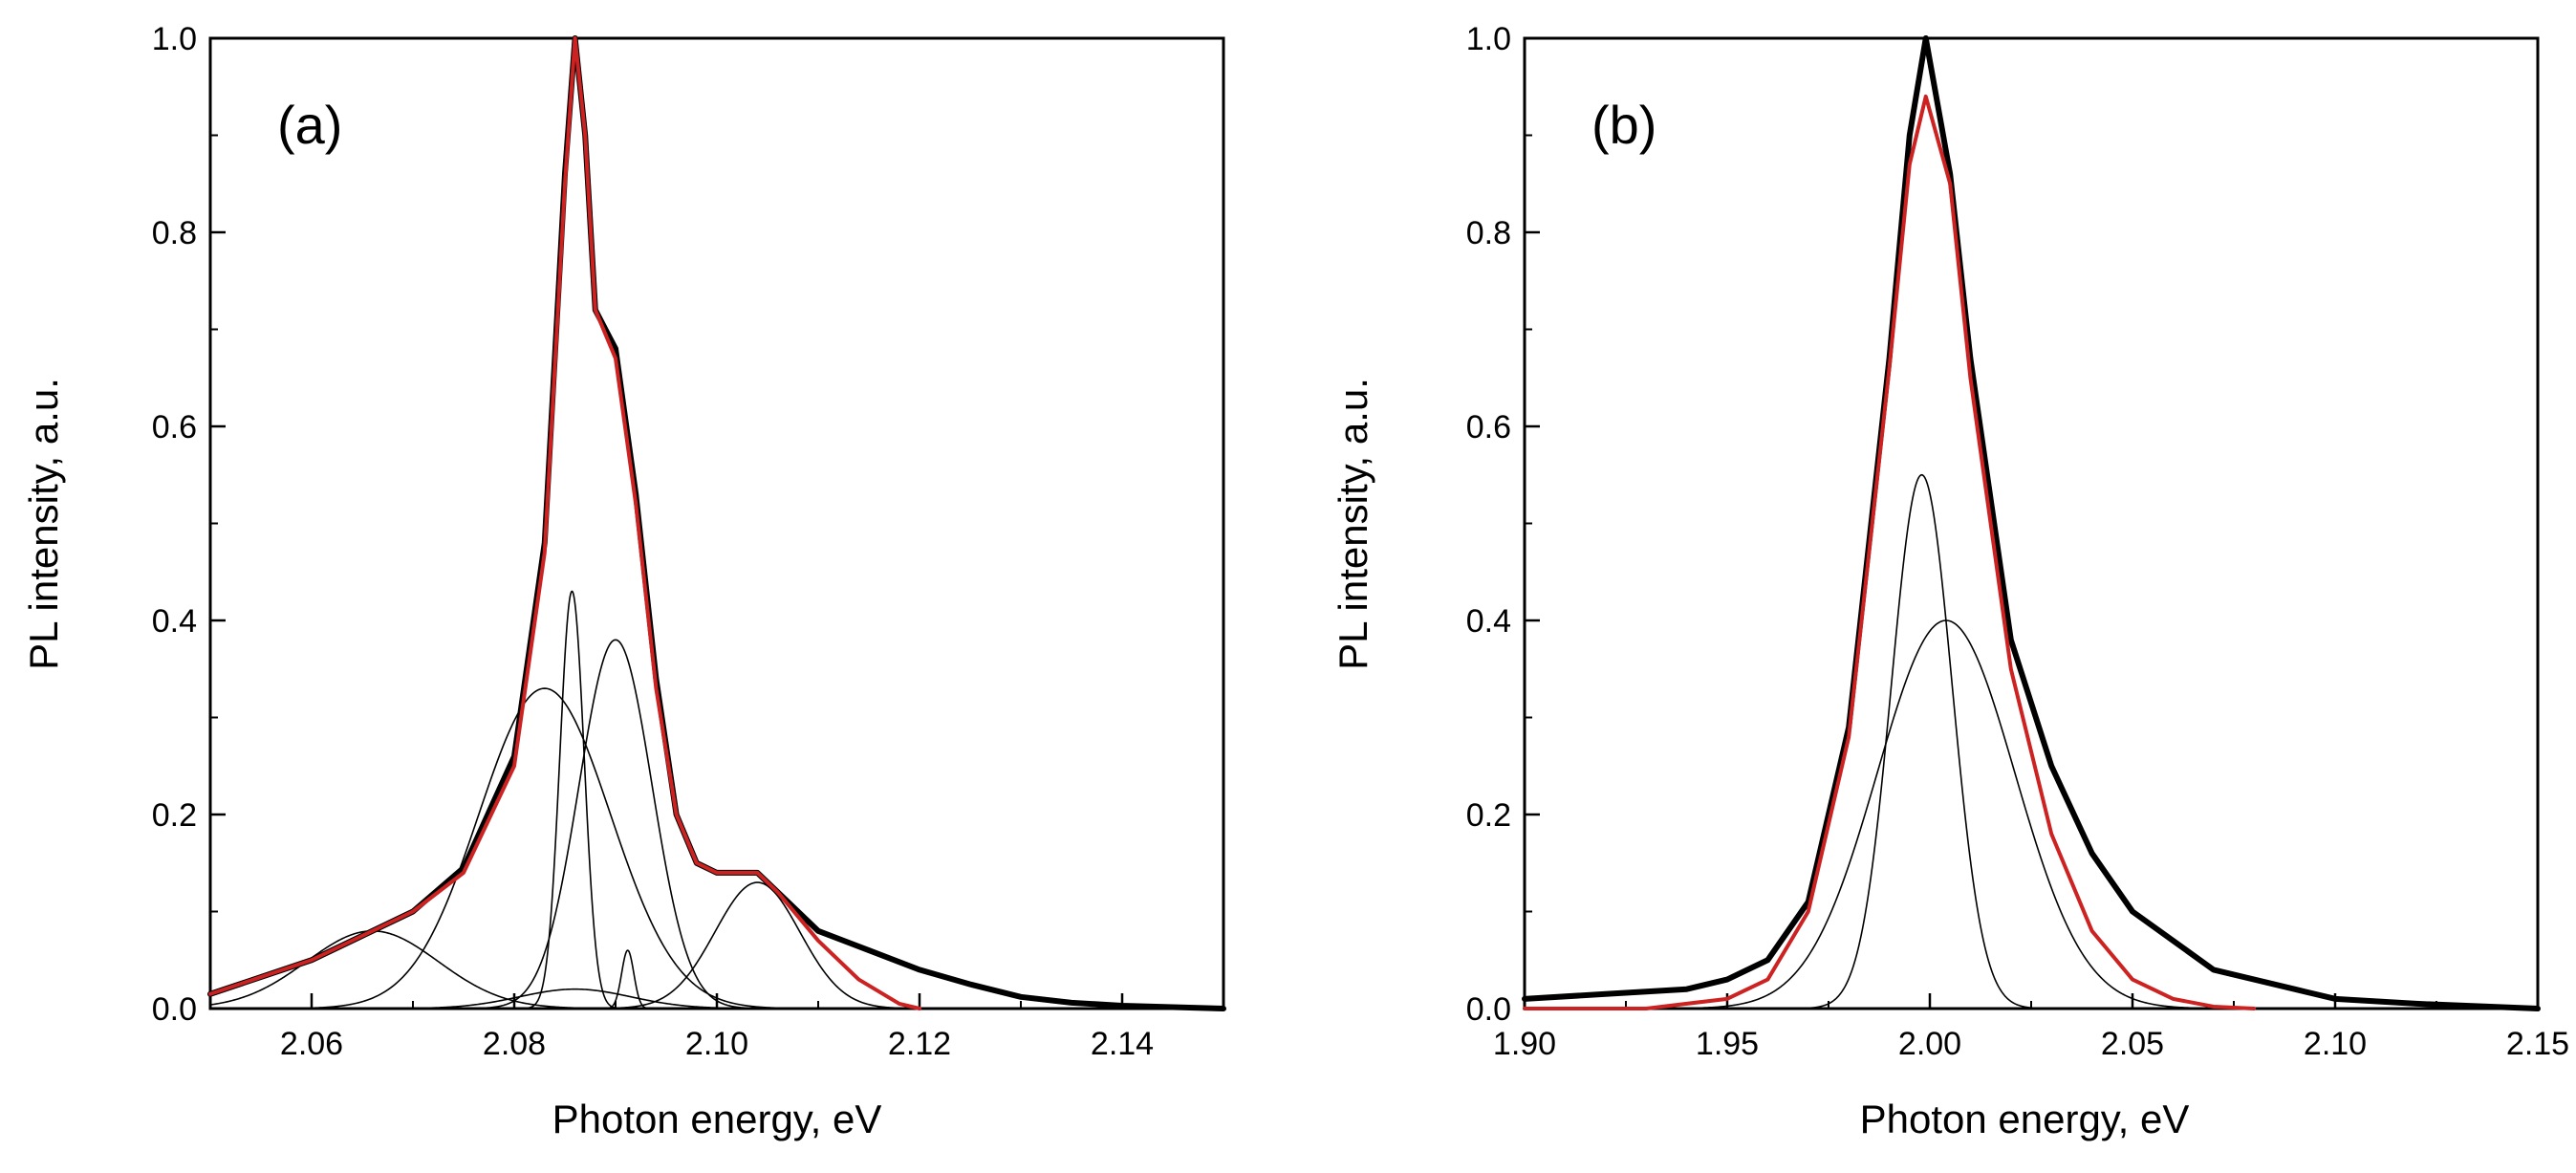 The image size is (2576, 1173). What do you see at coordinates (174, 621) in the screenshot?
I see `panel-a-y-tick-label: 0.4` at bounding box center [174, 621].